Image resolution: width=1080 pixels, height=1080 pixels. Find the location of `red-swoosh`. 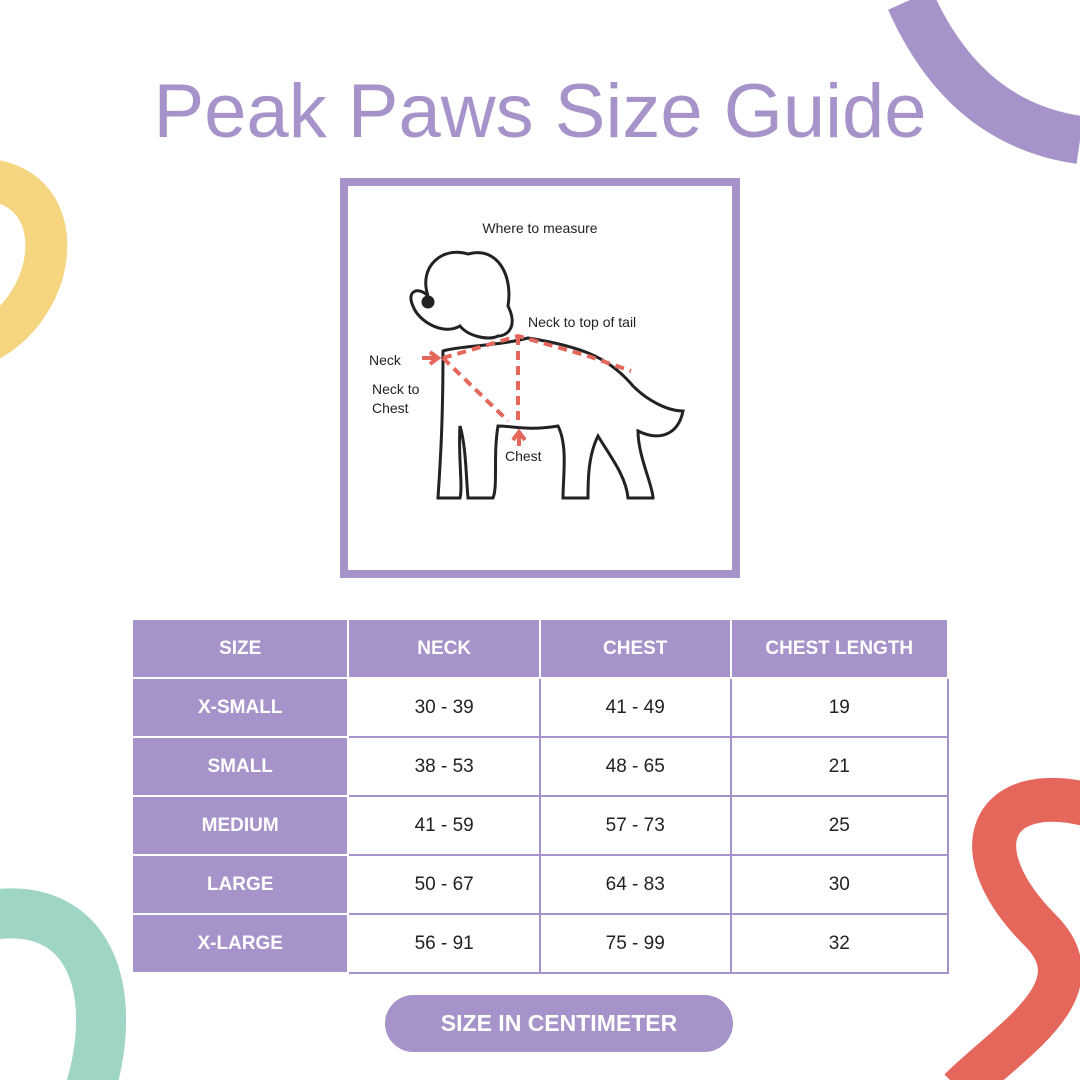

red-swoosh is located at coordinates (1012, 929).